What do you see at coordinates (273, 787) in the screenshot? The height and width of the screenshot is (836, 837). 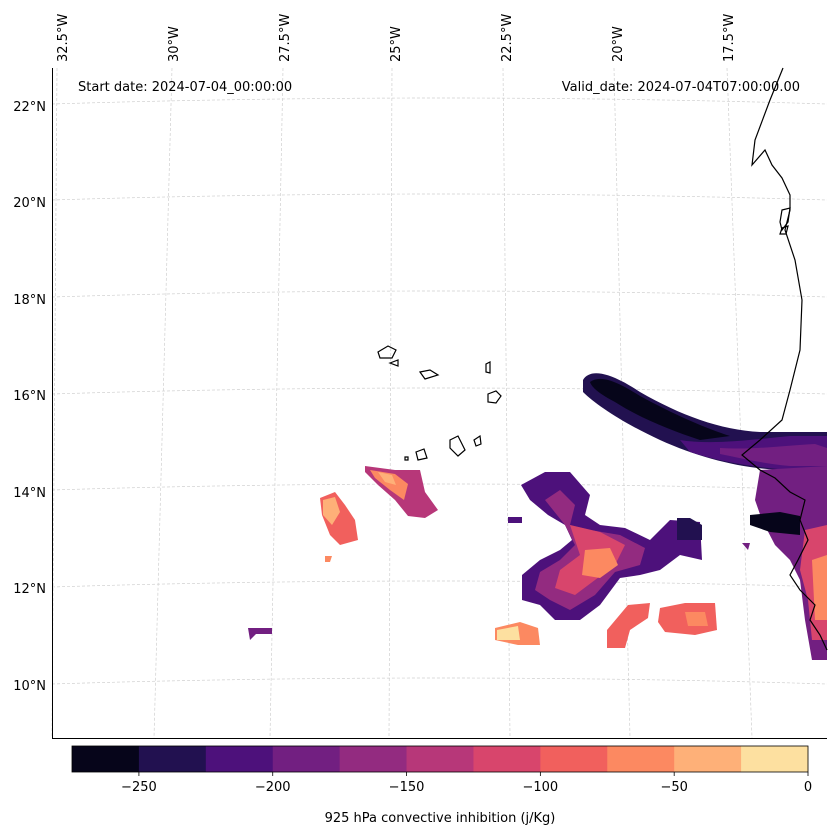 I see `colorbar-tick-label: −200` at bounding box center [273, 787].